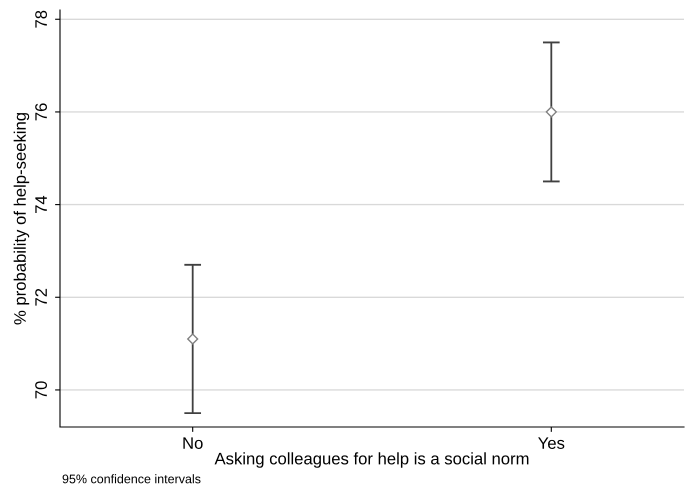 The height and width of the screenshot is (488, 689). I want to click on x-tick-label: No, so click(193, 443).